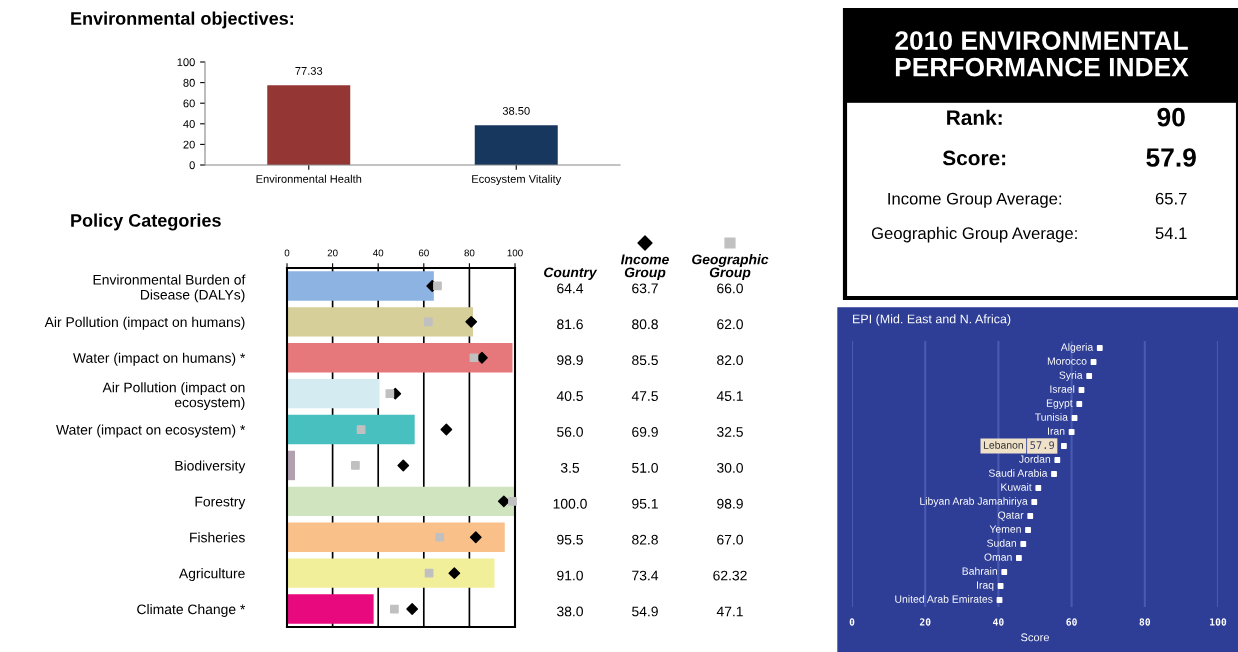 The width and height of the screenshot is (1238, 652). What do you see at coordinates (189, 103) in the screenshot?
I see `y-tick-label: 60` at bounding box center [189, 103].